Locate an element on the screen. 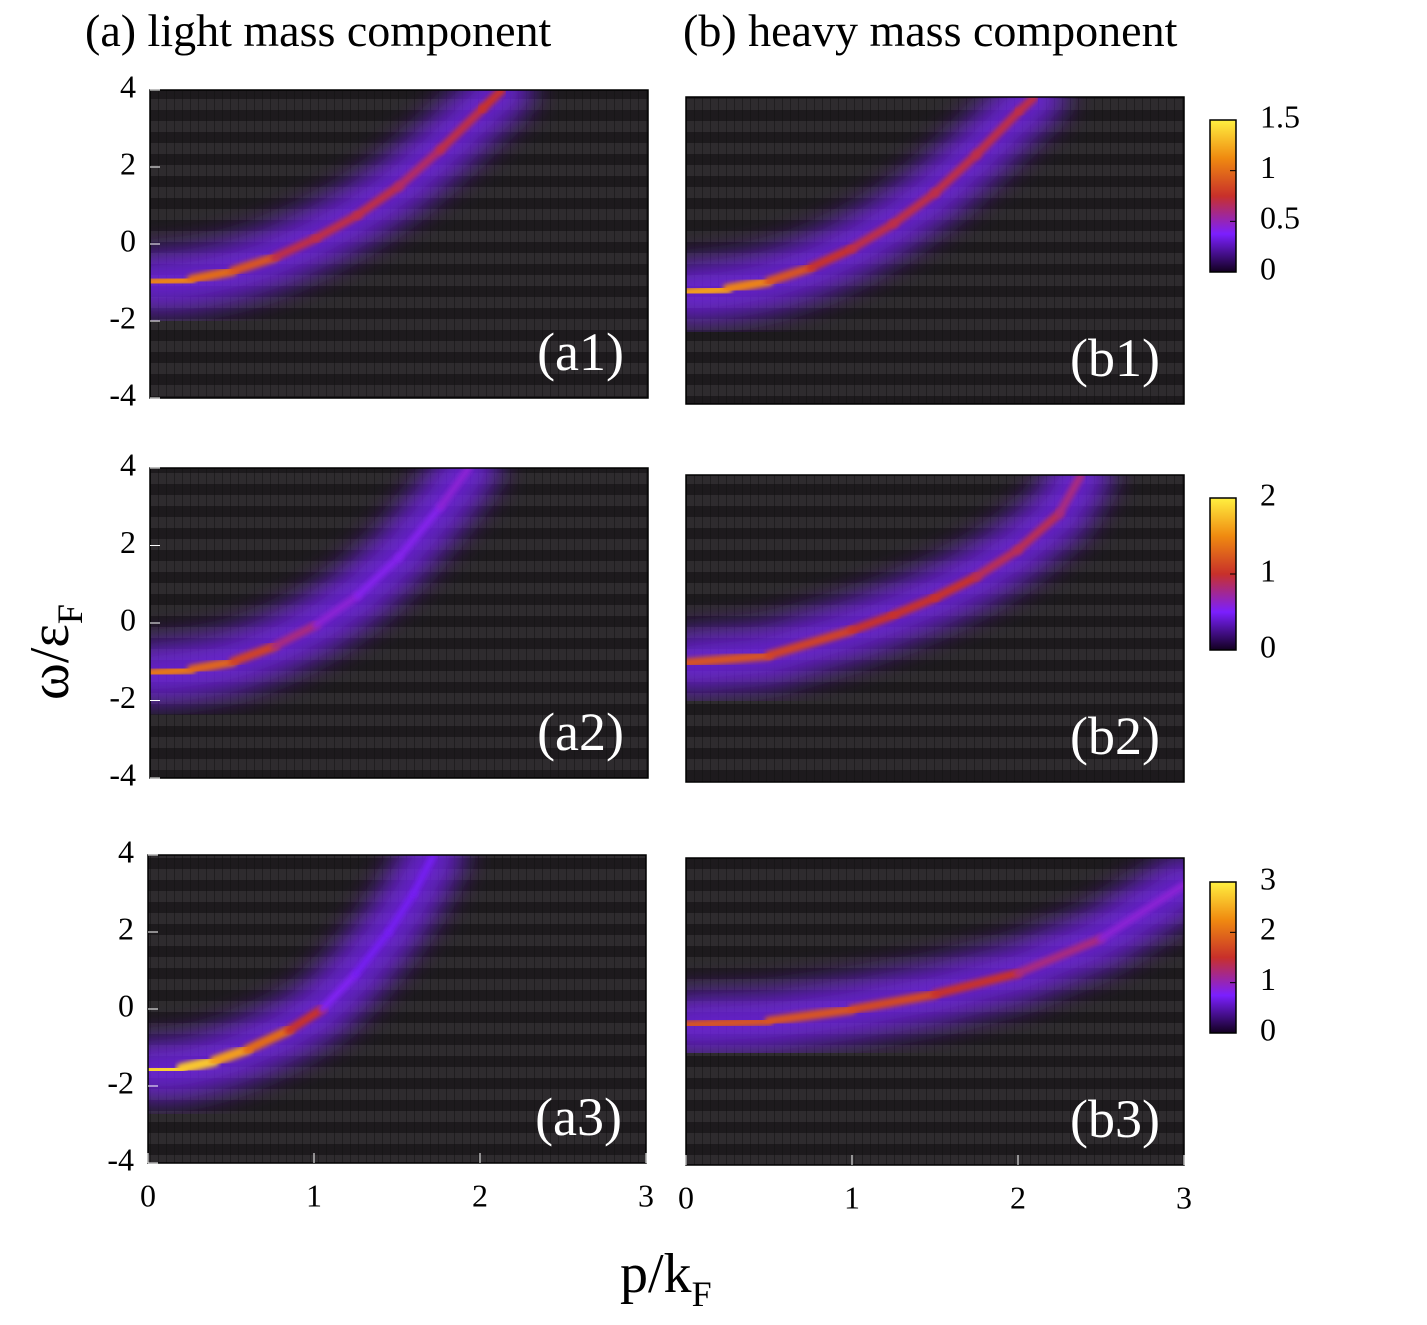 This screenshot has height=1325, width=1427. colorbar-tick-label: 1.5 is located at coordinates (1280, 116).